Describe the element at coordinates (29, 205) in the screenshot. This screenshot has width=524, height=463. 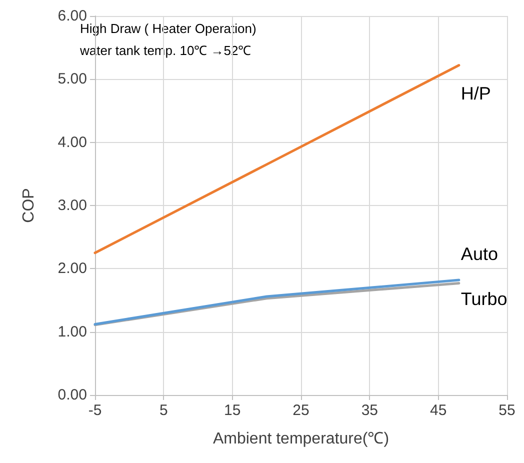
I see `y-axis-title: COP` at that location.